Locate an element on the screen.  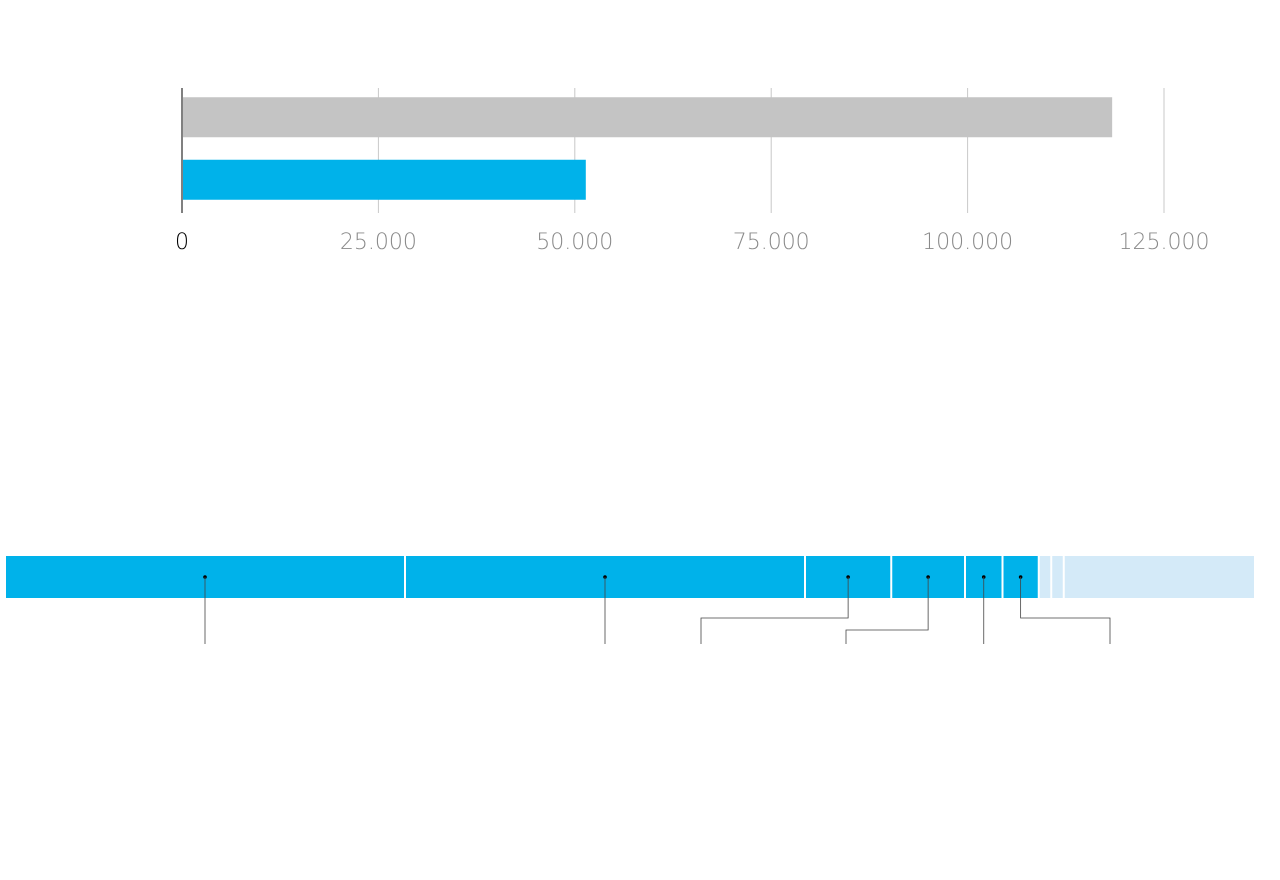
x-tick-label: 75.000 is located at coordinates (771, 242).